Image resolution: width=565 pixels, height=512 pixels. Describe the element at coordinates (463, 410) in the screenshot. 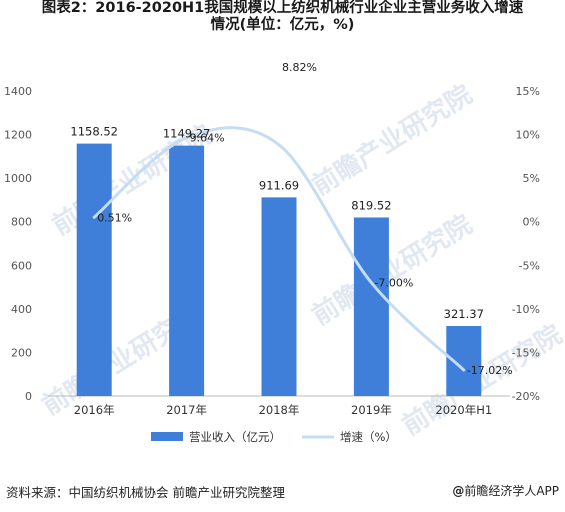

I see `x-tick-label: 2020年H1` at that location.